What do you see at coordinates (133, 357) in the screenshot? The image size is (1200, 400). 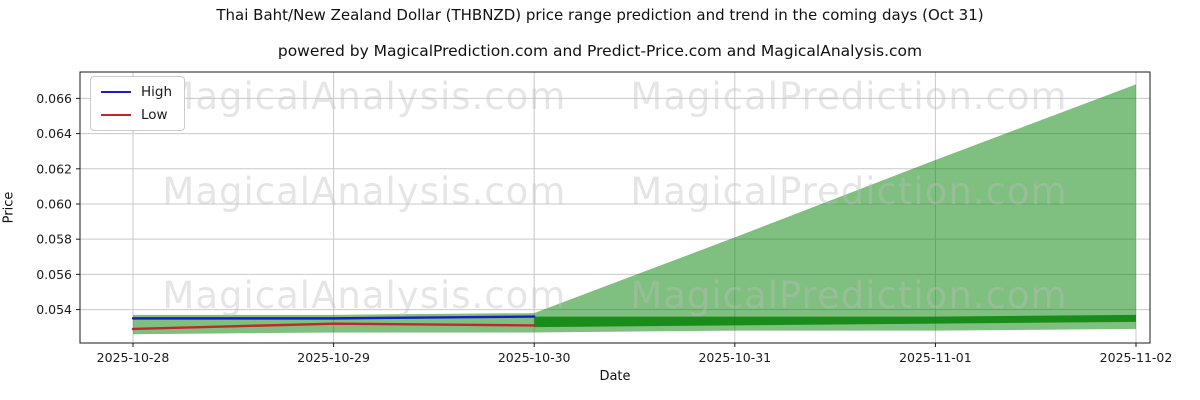 I see `x-tick-label: 2025-10-28` at bounding box center [133, 357].